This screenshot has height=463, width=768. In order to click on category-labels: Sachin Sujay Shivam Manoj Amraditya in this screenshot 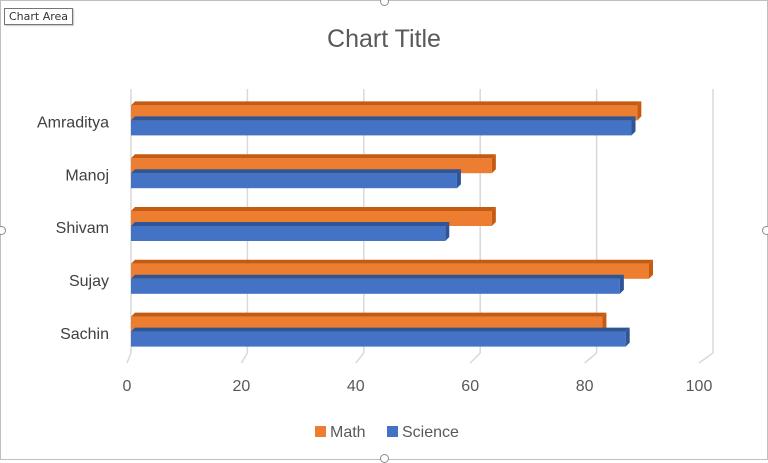, I will do `click(73, 229)`.